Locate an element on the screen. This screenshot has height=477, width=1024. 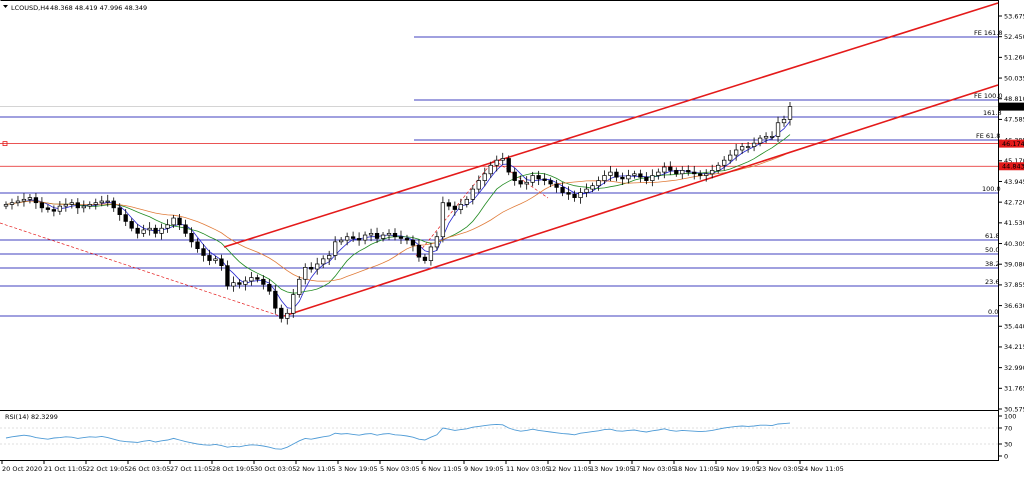
symbol-dropdown-icon is located at coordinates (5, 6).